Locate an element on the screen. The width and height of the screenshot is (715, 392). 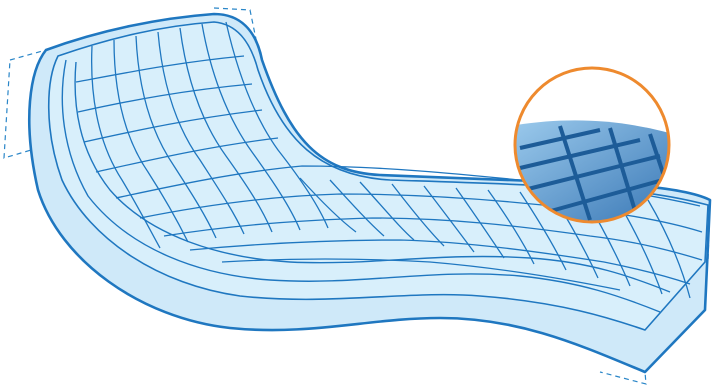
magnifier-ring is located at coordinates (592, 145).